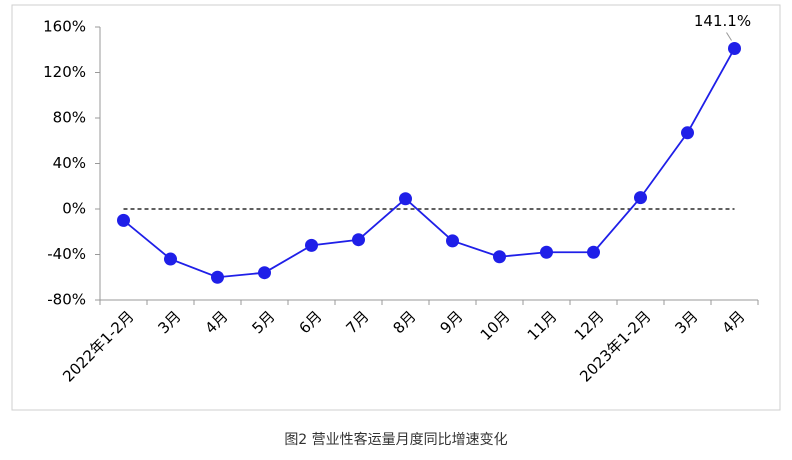 The width and height of the screenshot is (792, 460). Describe the element at coordinates (66, 254) in the screenshot. I see `y-tick-label: -40%` at that location.